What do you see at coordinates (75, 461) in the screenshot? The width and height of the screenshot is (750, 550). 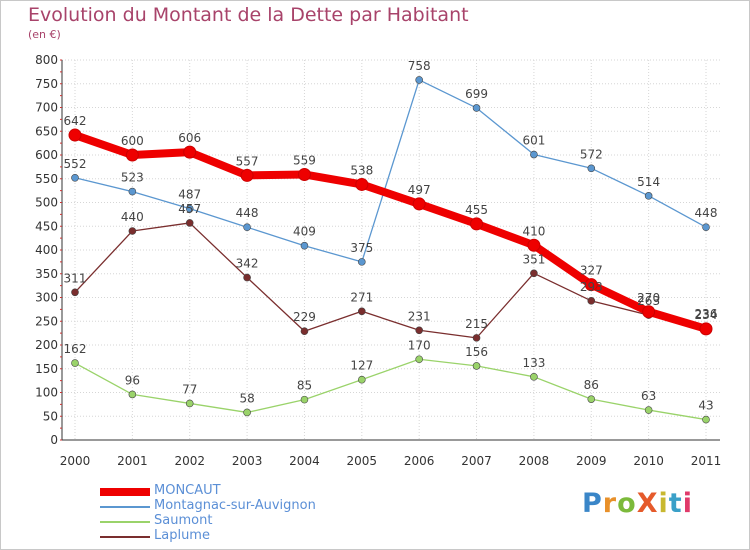 I see `x-tick-label: 2000` at bounding box center [75, 461].